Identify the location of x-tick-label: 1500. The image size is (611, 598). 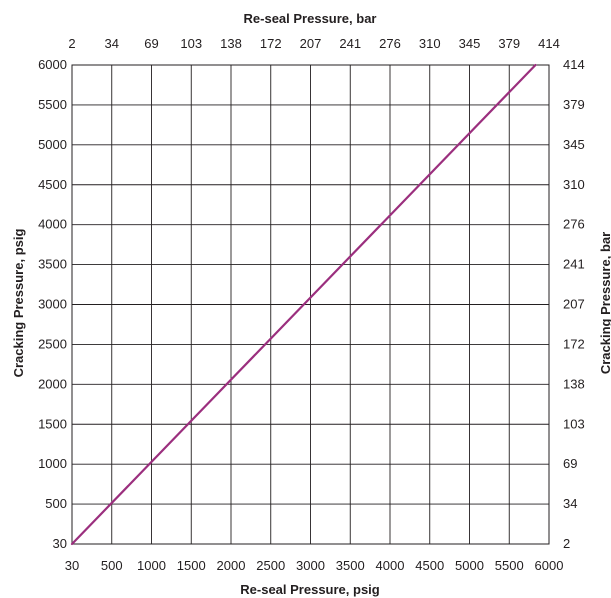
(191, 565).